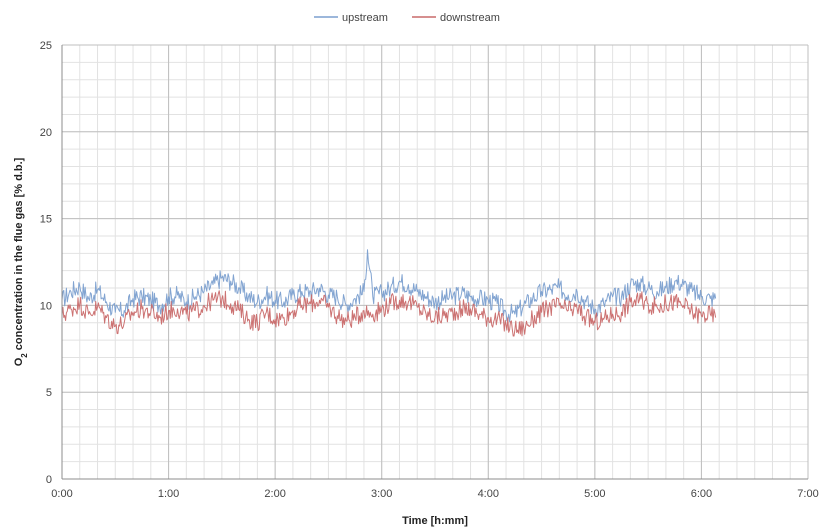  What do you see at coordinates (49, 393) in the screenshot?
I see `y-tick-label: 5` at bounding box center [49, 393].